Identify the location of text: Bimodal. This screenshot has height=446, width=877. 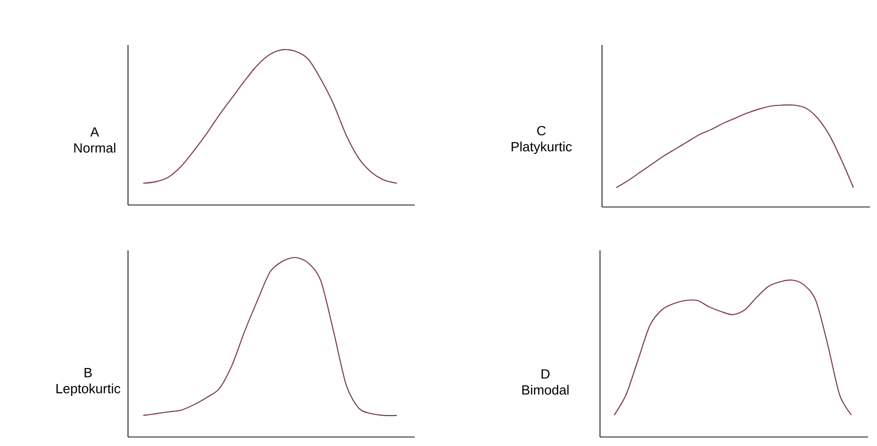
(545, 389).